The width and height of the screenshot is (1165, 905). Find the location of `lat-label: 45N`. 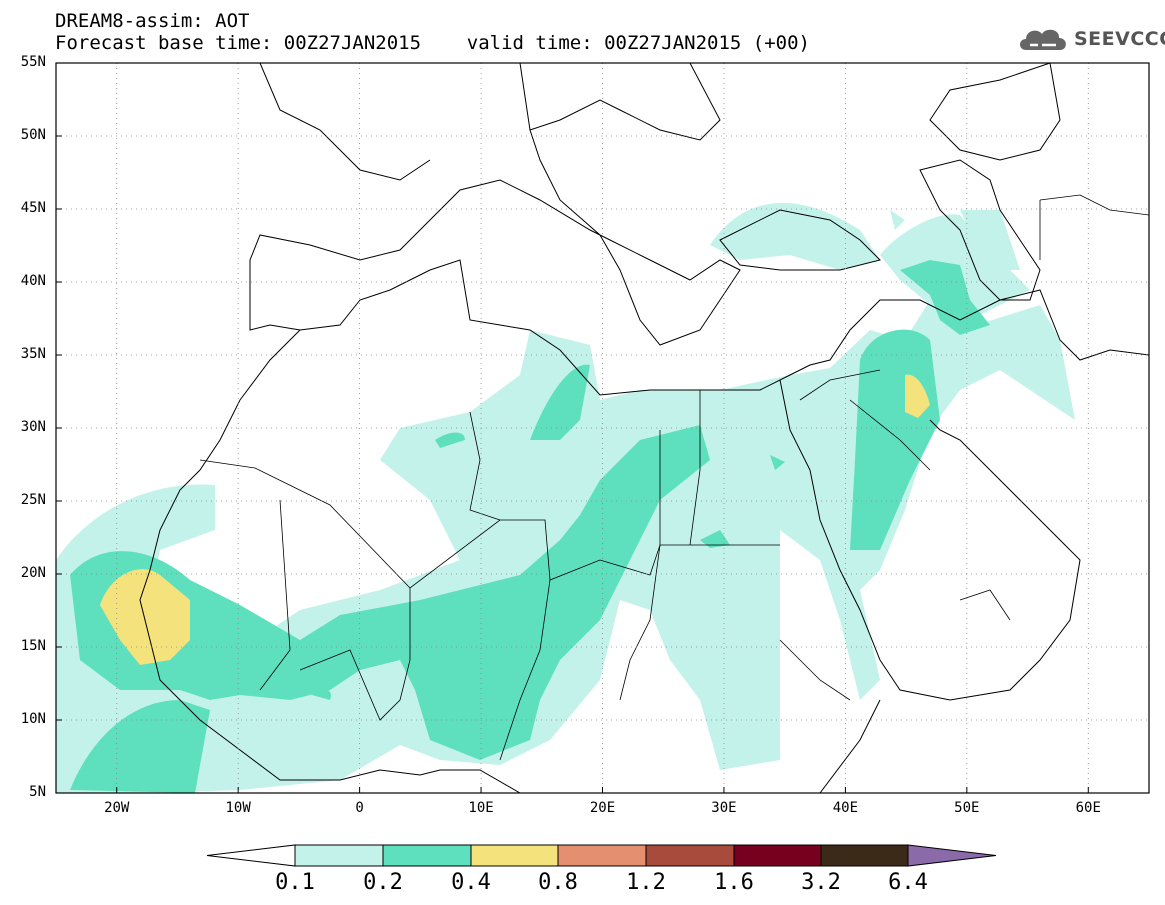

lat-label: 45N is located at coordinates (33, 208).